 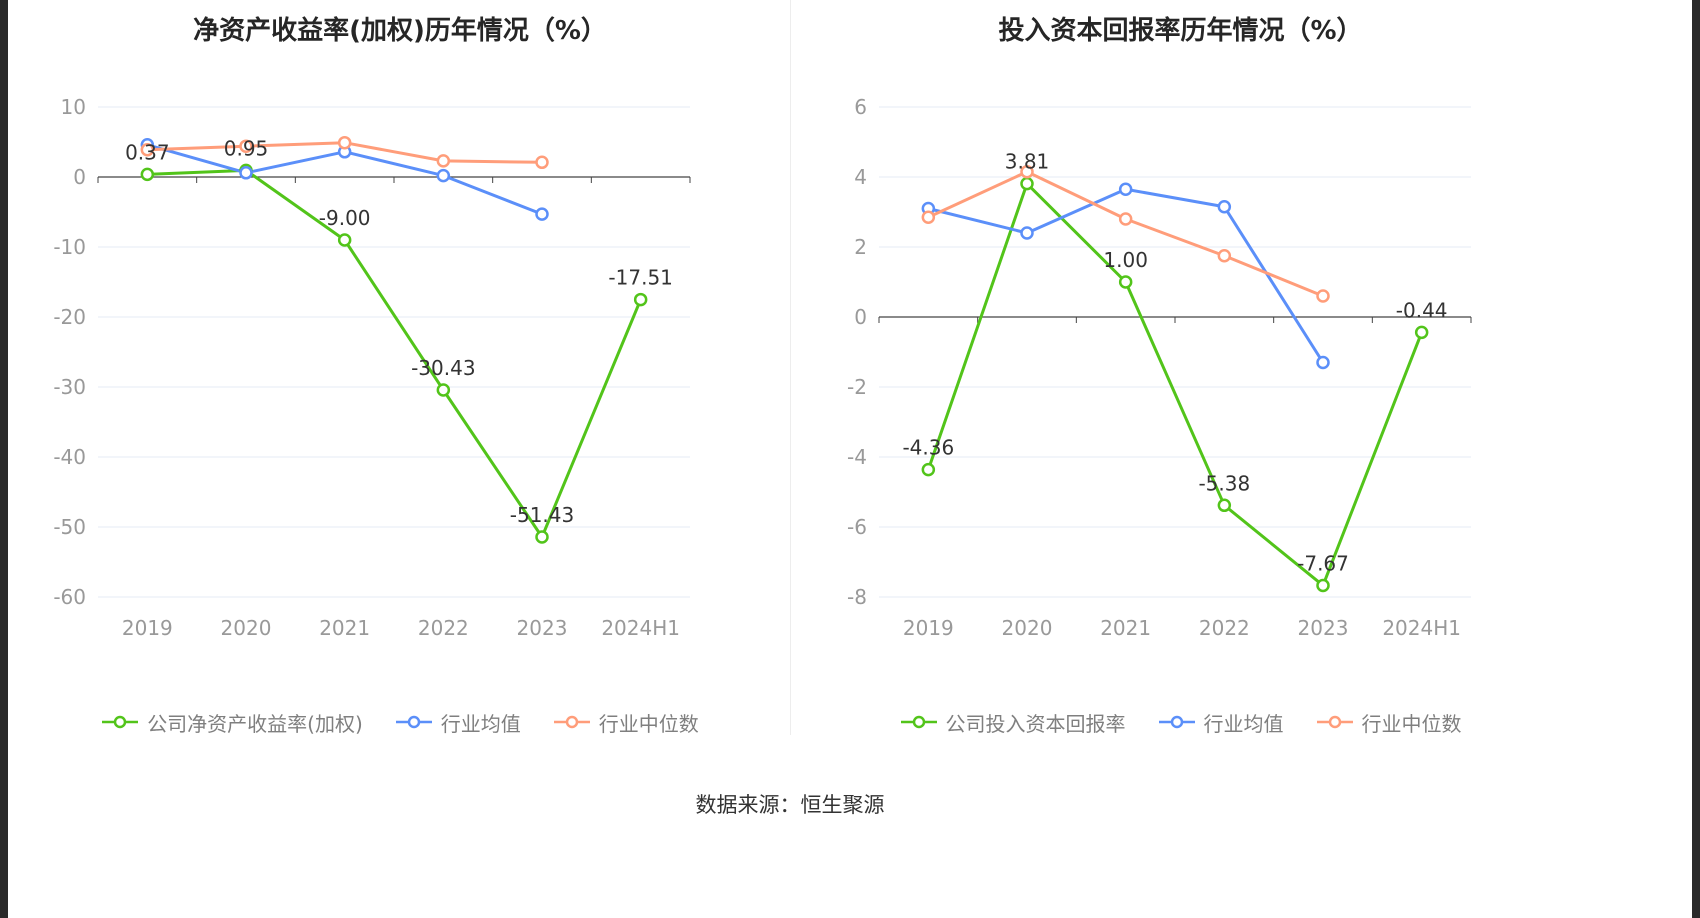 I want to click on point-value-label: 3.81, so click(x=1027, y=162).